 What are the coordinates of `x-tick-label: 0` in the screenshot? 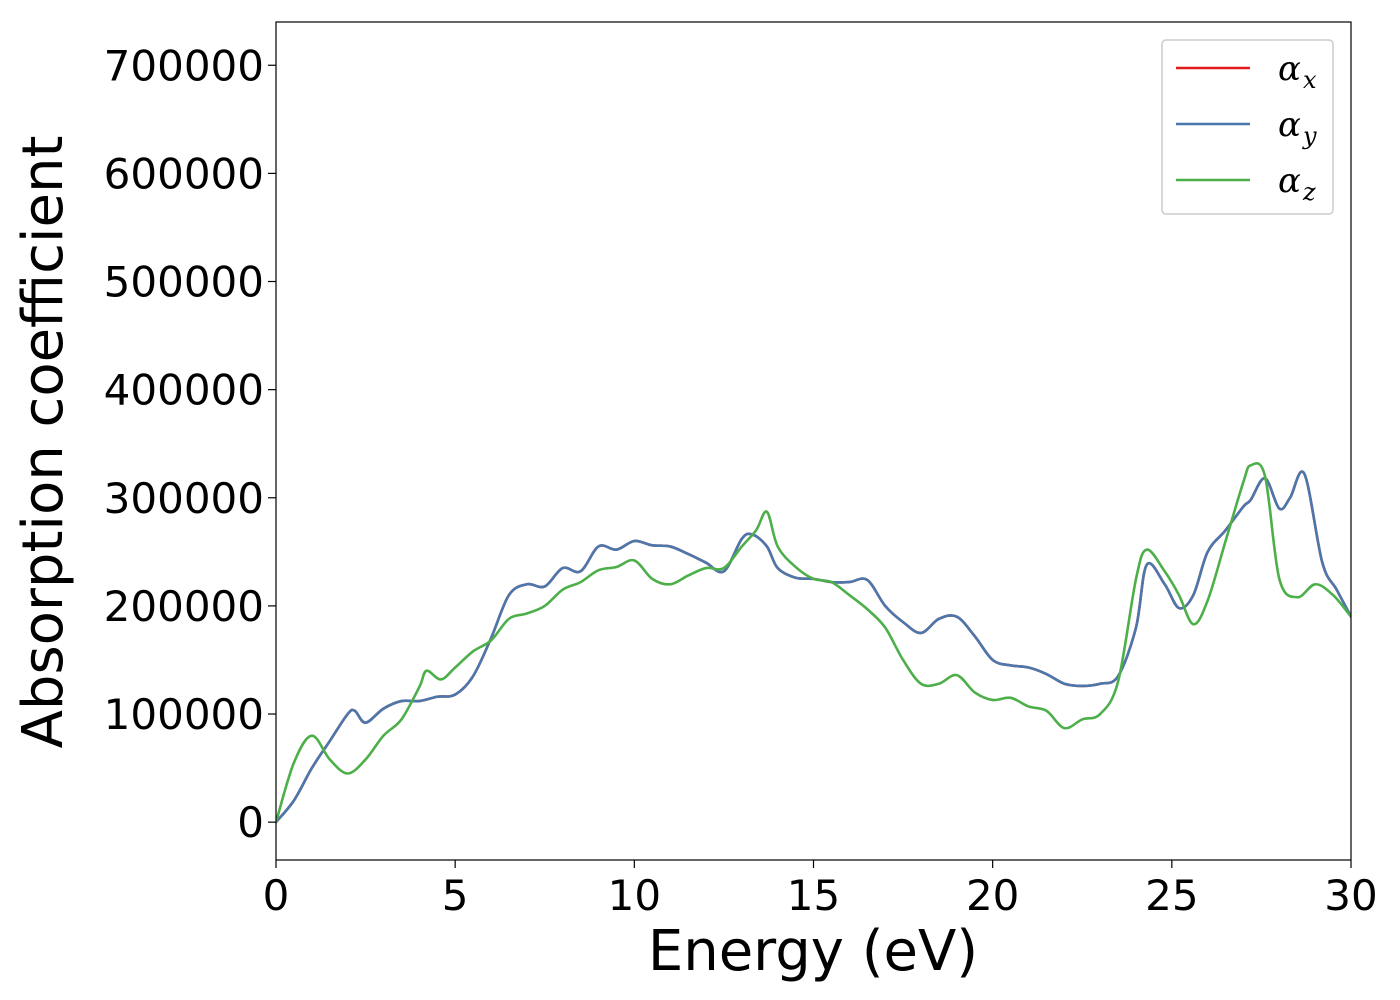 It's located at (276, 895).